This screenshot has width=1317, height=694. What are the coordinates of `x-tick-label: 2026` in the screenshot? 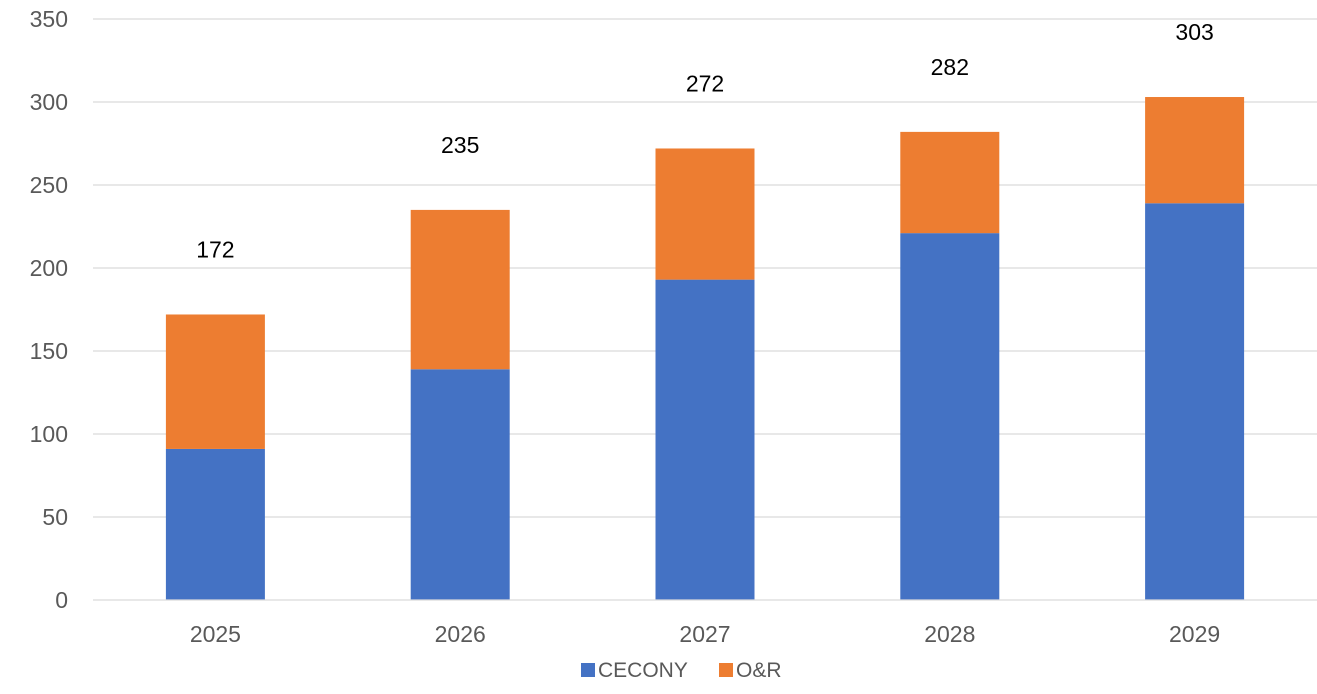 It's located at (460, 634).